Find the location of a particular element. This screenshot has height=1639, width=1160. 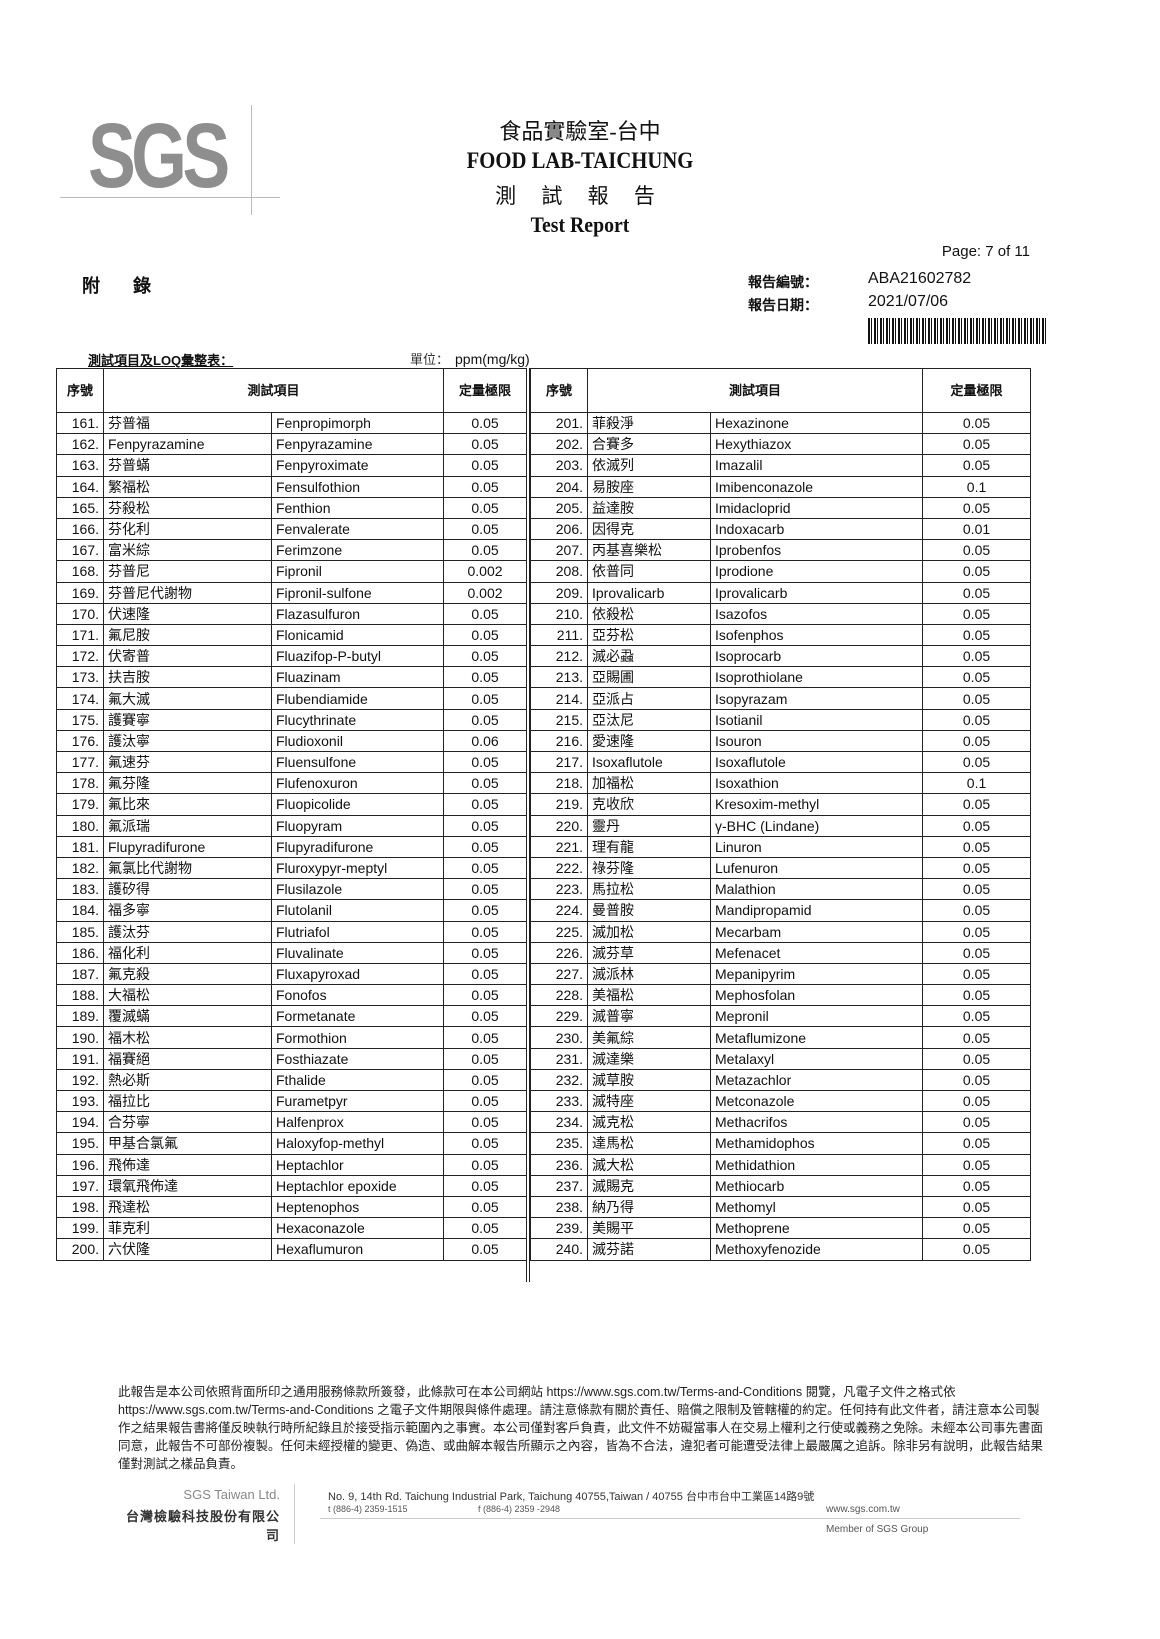

row-name-zh: 菲殺淨 is located at coordinates (649, 423).